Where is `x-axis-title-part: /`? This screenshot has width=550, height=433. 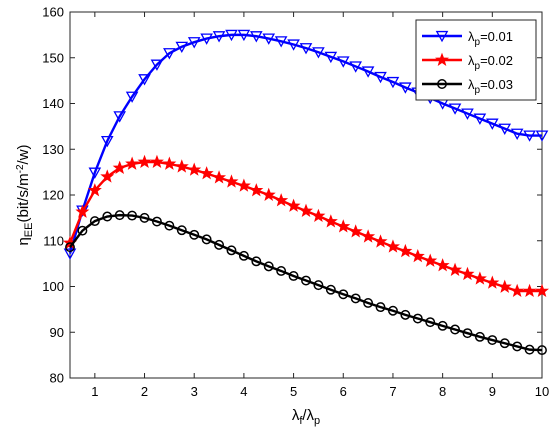 x-axis-title-part: / is located at coordinates (304, 415).